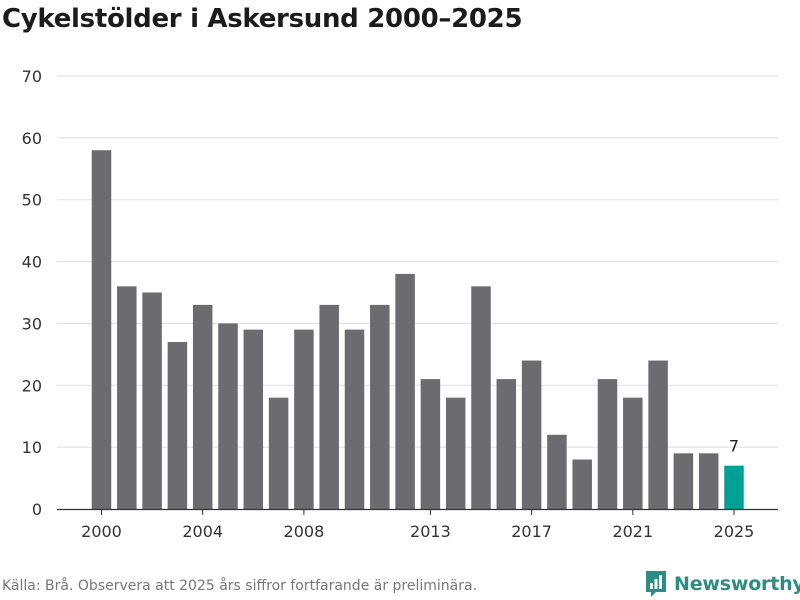  What do you see at coordinates (32, 447) in the screenshot?
I see `y-tick-label: 10` at bounding box center [32, 447].